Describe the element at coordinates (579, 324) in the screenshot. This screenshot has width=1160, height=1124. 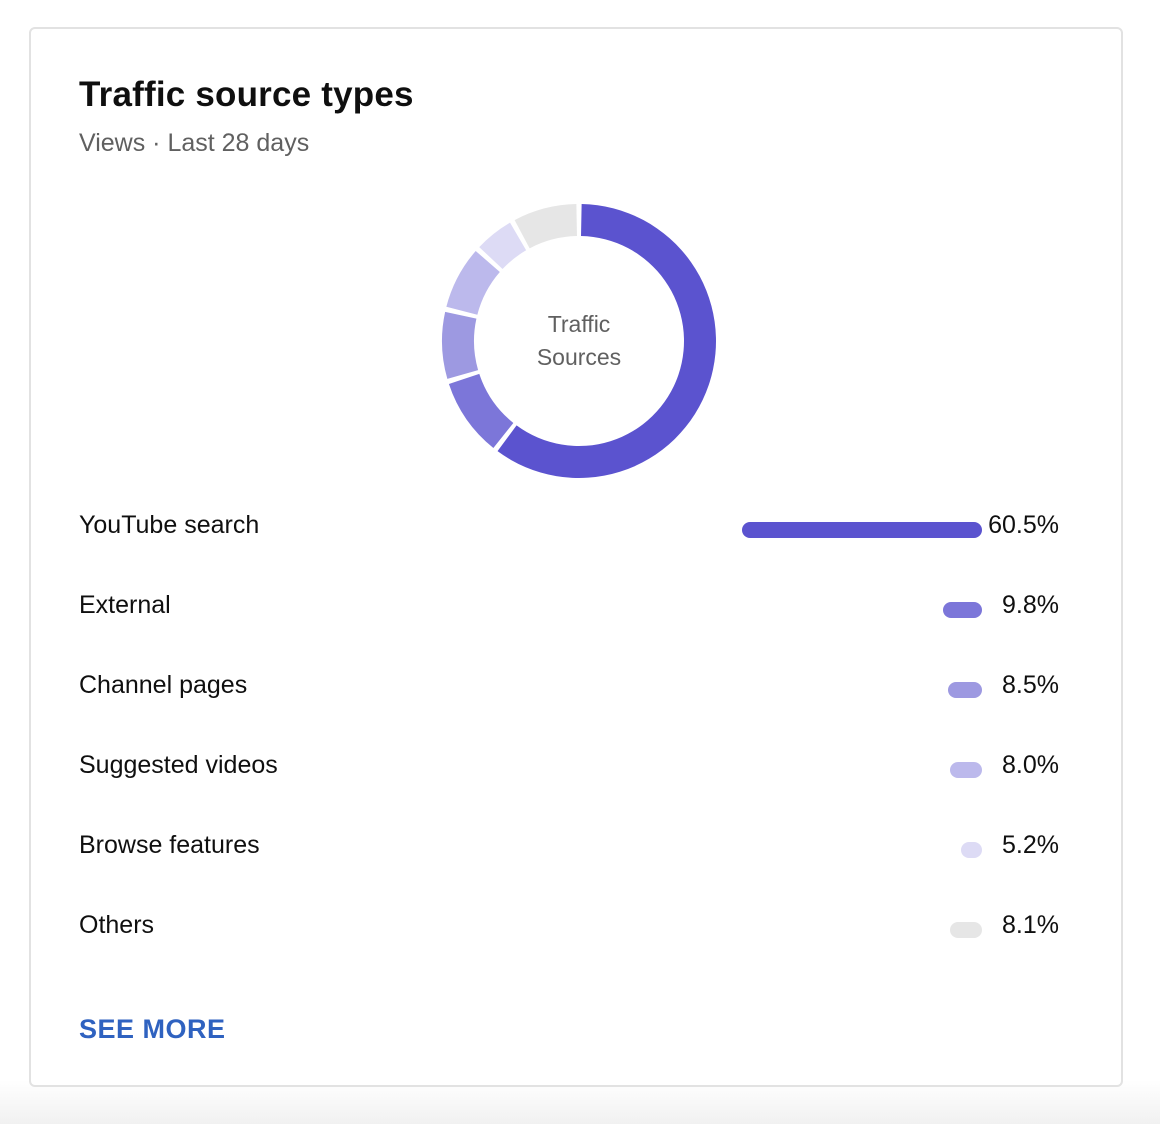
I see `donut-center-line1: Traffic` at that location.